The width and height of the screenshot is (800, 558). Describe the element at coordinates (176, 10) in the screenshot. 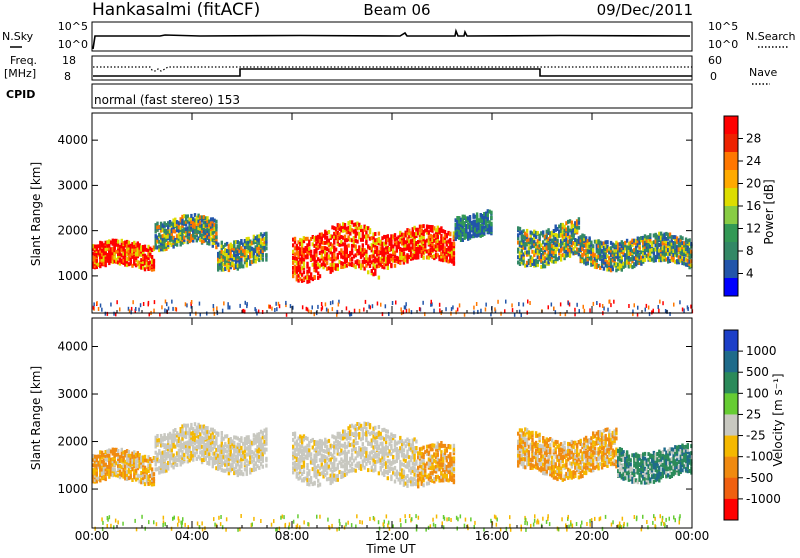

I see `station-title: Hankasalmi (fitACF)` at that location.